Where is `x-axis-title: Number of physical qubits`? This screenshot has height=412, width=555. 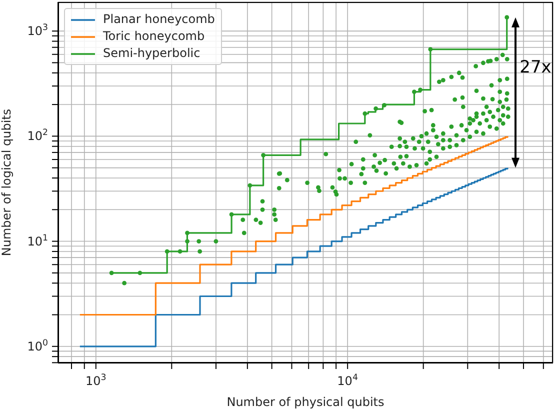
x-axis-title: Number of physical qubits is located at coordinates (305, 402).